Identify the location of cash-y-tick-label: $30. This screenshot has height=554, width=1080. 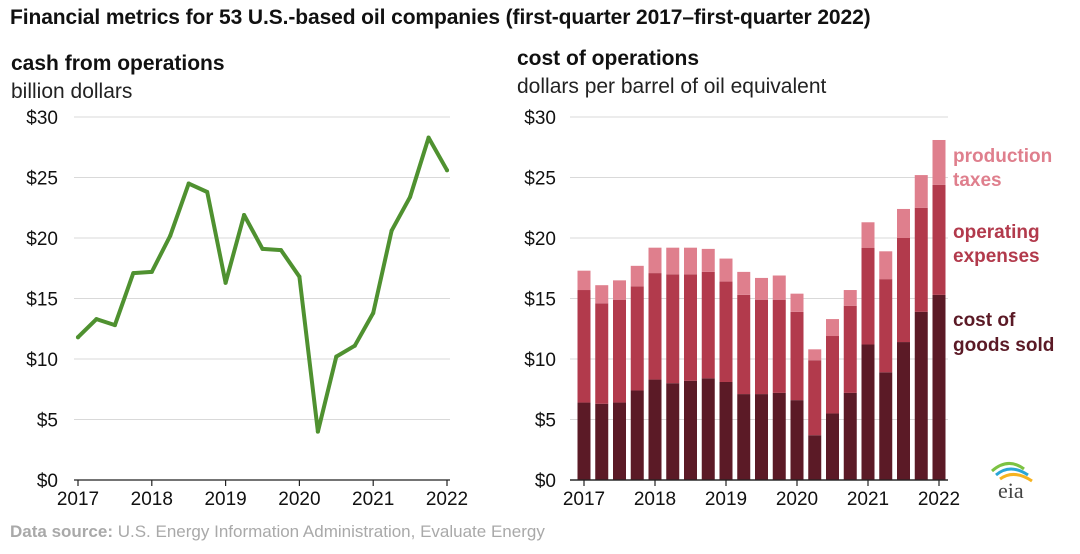
(42, 118).